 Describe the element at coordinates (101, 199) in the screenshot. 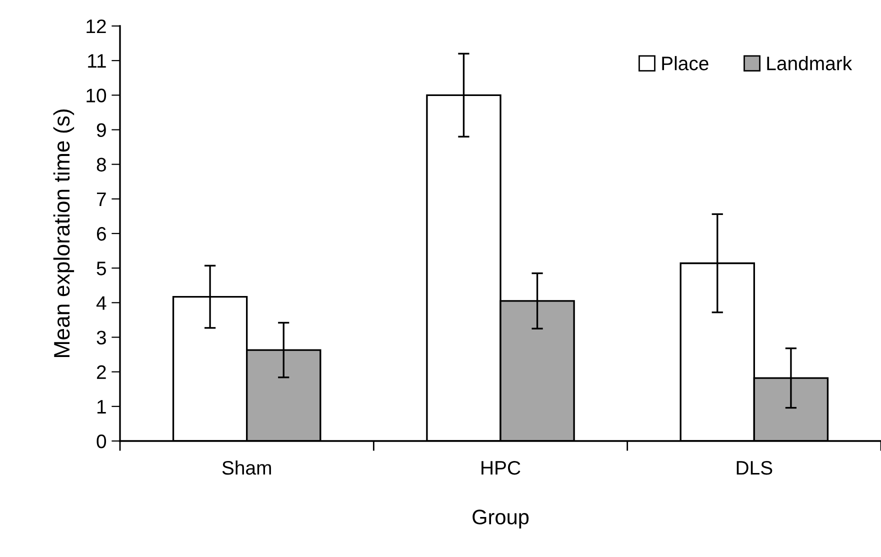

I see `y-tick-label: 7` at that location.